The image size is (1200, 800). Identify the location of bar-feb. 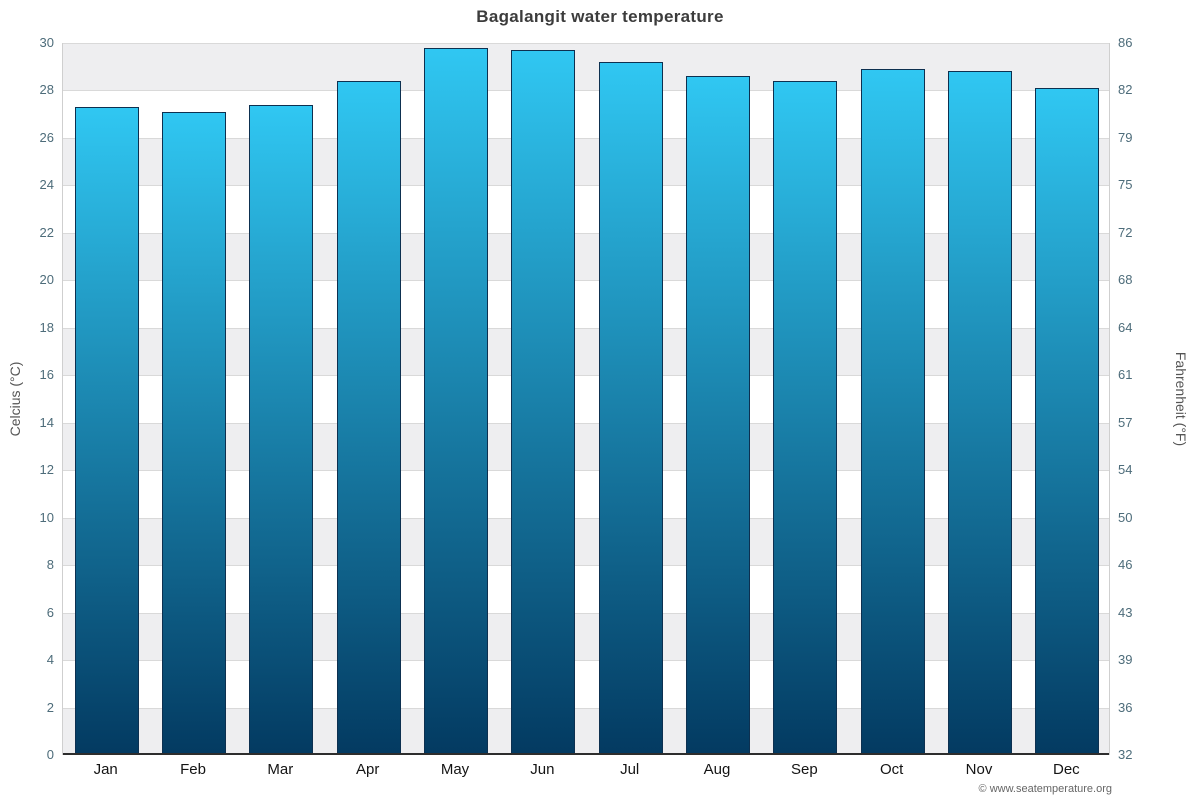
(194, 433).